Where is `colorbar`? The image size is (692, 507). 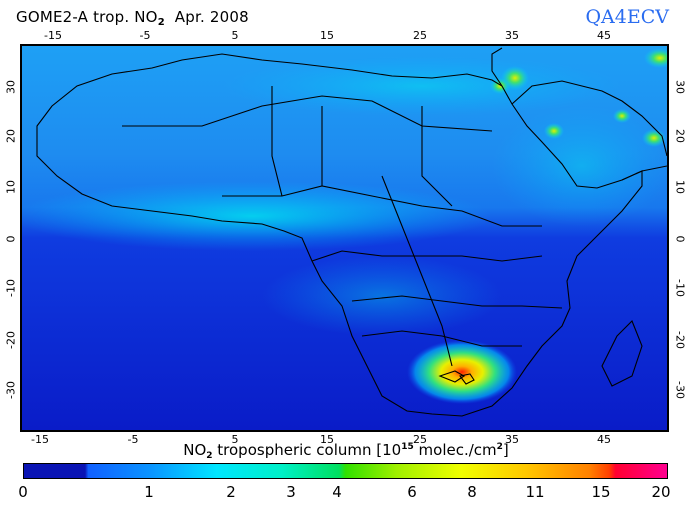
colorbar is located at coordinates (345, 471).